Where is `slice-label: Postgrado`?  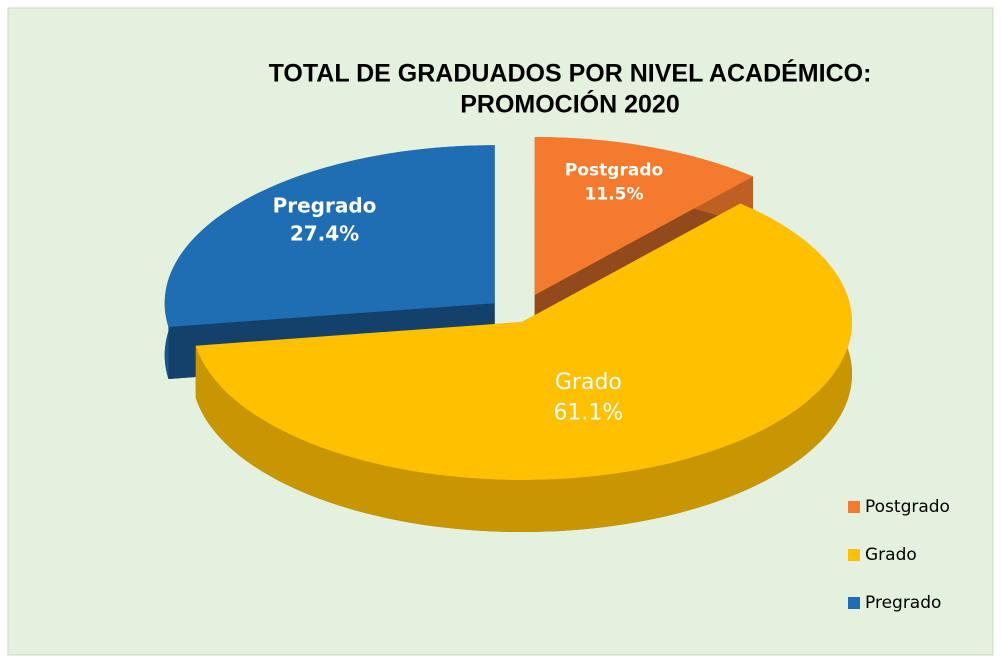
slice-label: Postgrado is located at coordinates (614, 171).